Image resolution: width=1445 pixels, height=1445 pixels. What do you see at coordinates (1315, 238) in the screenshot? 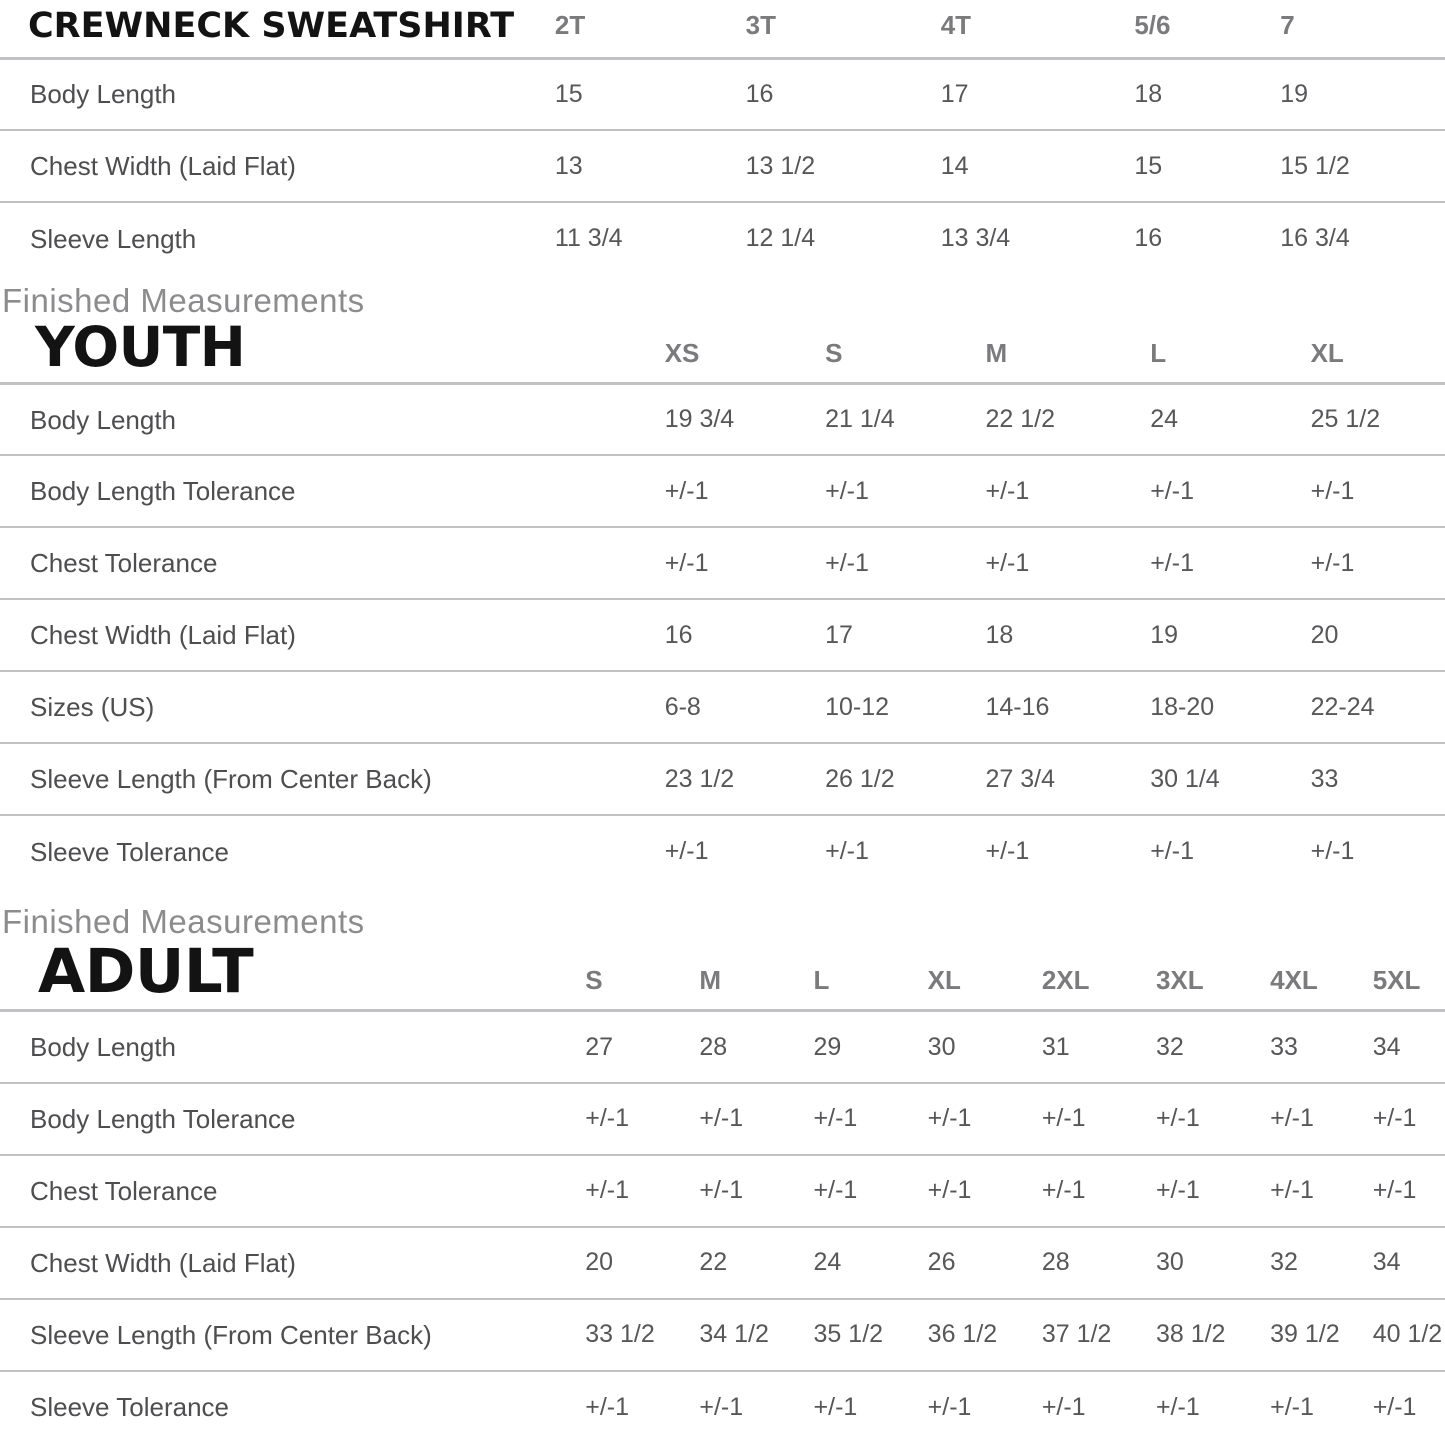
I see `size-value: 16 3/4` at bounding box center [1315, 238].